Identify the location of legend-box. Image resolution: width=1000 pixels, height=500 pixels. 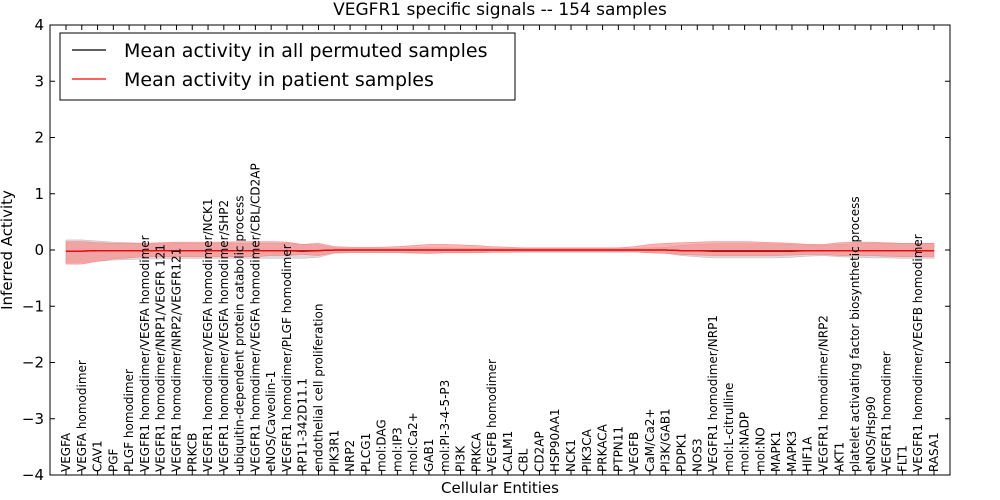
(287, 66).